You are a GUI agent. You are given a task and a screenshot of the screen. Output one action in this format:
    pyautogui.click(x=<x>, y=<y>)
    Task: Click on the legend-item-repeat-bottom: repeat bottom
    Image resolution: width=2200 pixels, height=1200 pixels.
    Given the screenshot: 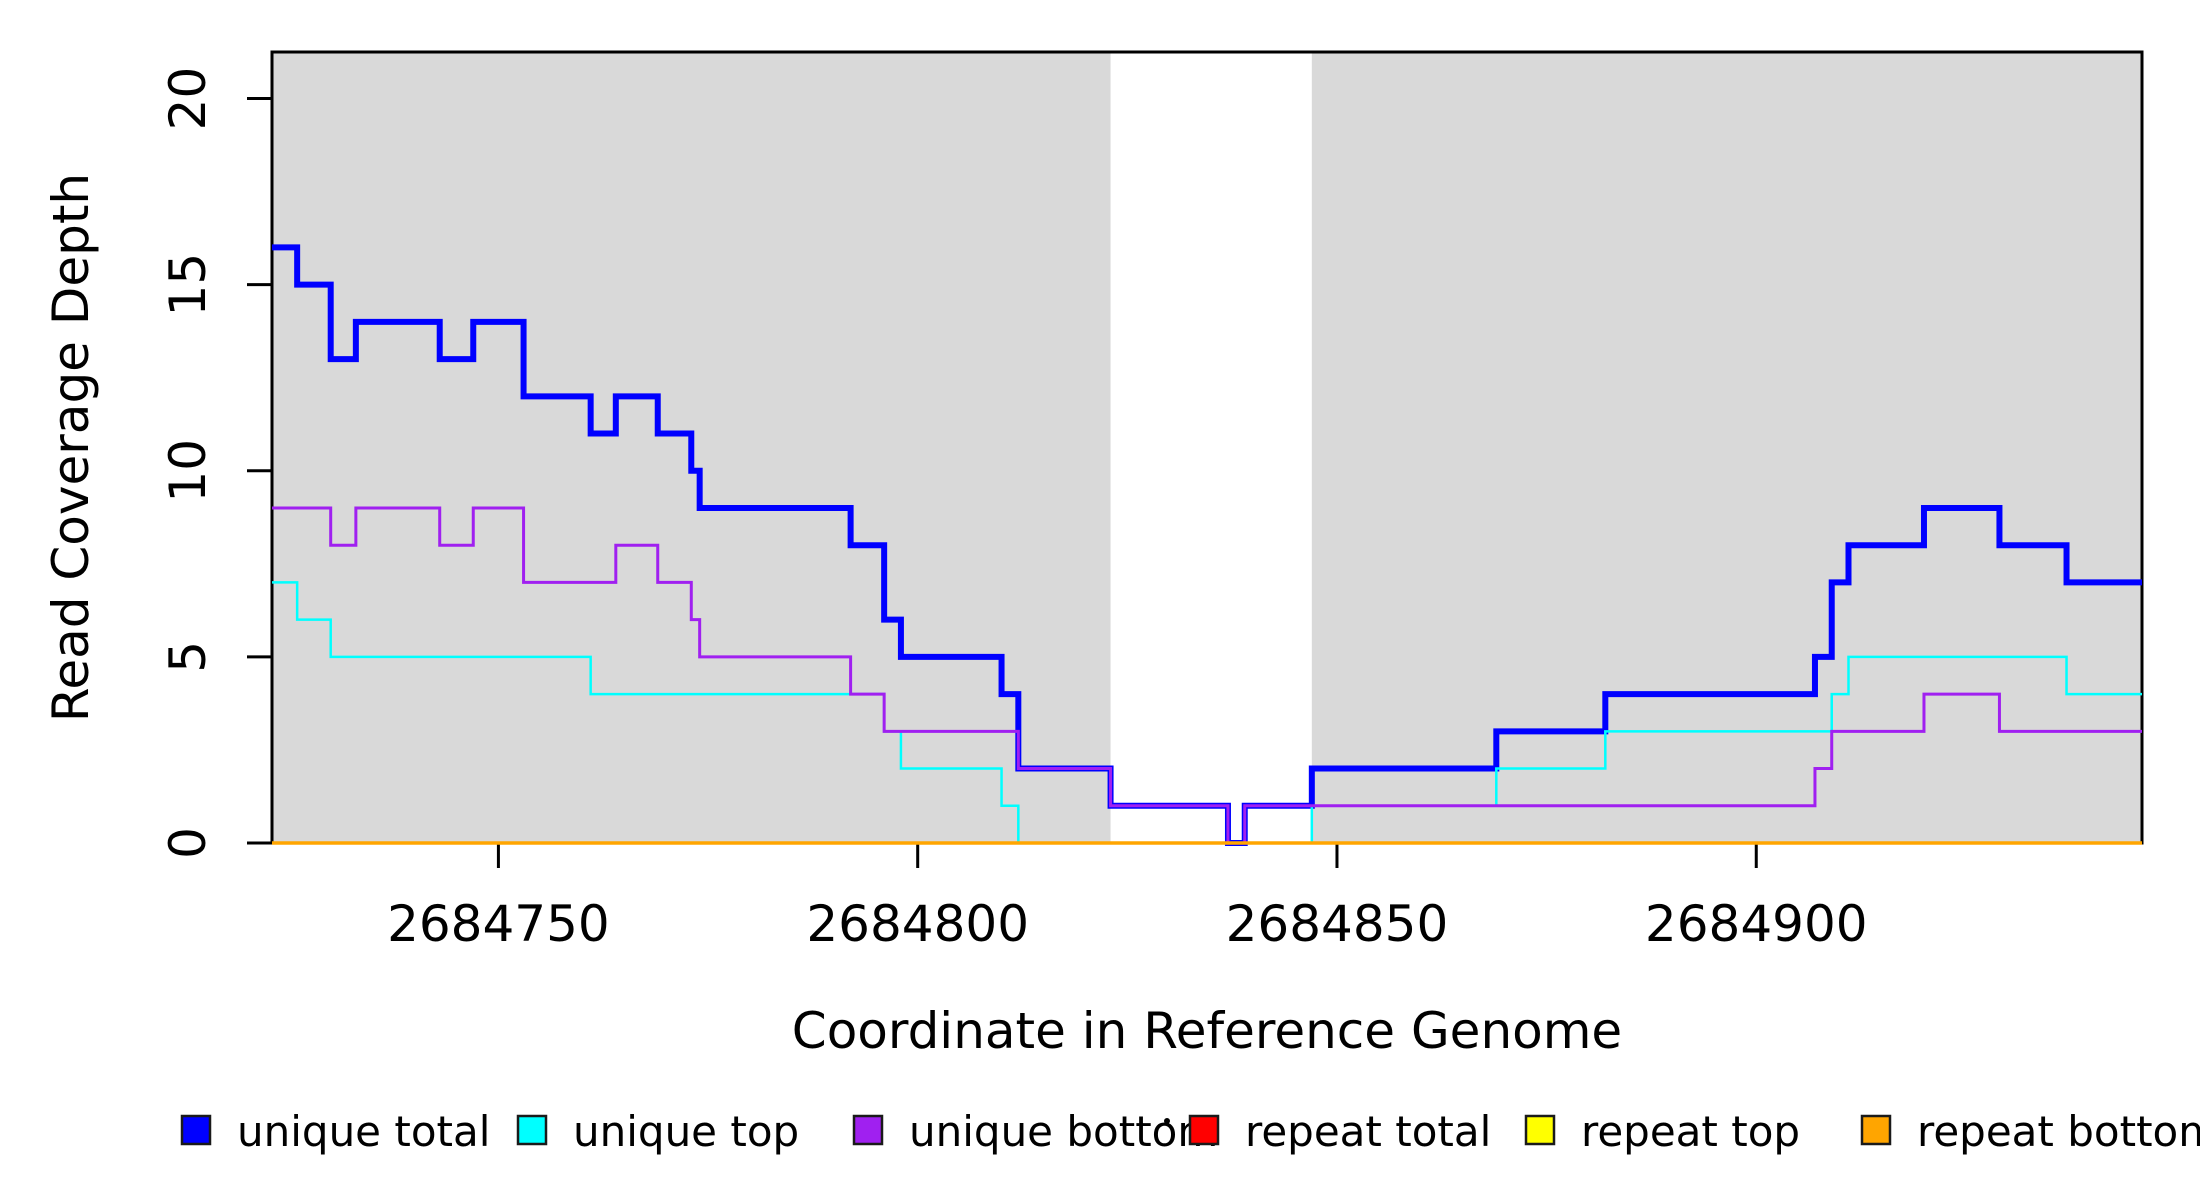 What is the action you would take?
    pyautogui.click(x=2030, y=1131)
    